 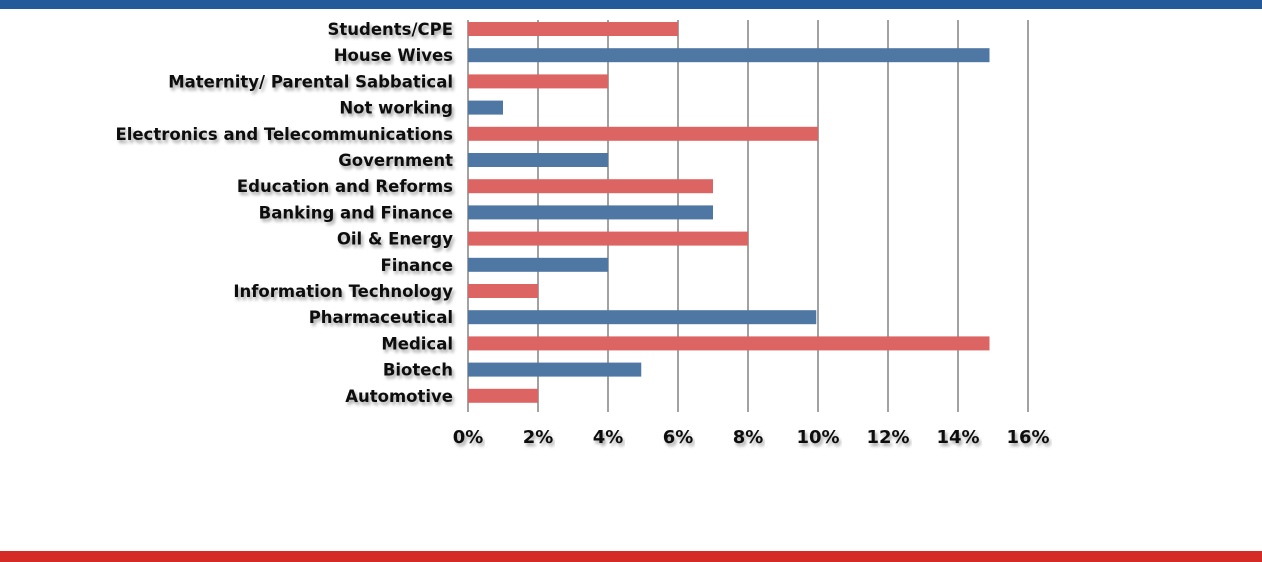 I want to click on category-label: Finance, so click(x=416, y=265).